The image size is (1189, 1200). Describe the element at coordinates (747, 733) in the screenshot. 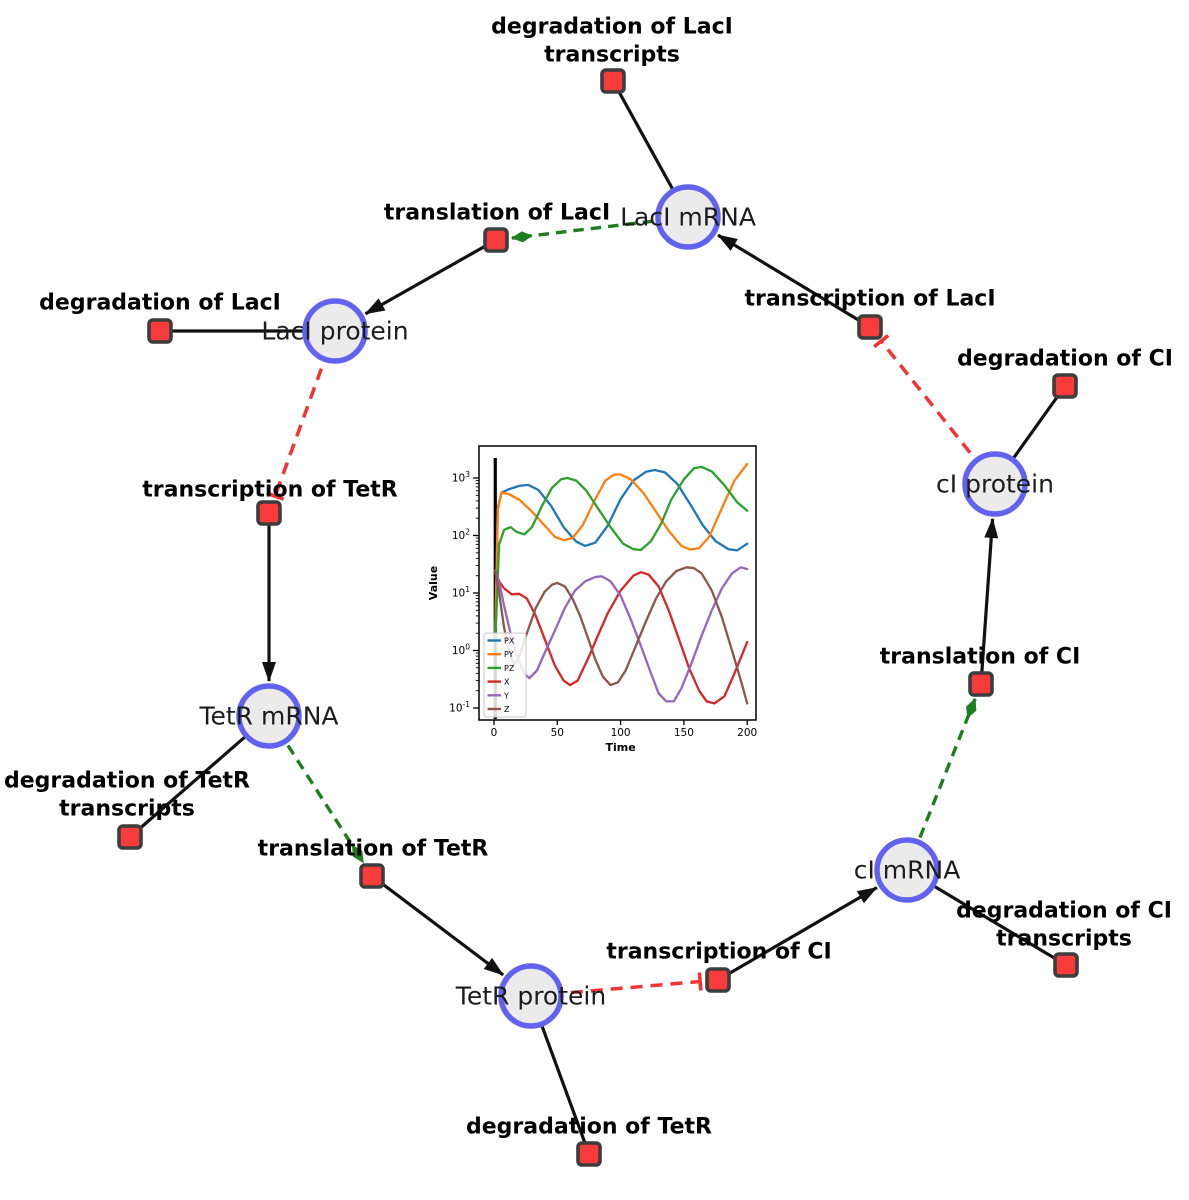

I see `x-tick-label: 200` at that location.